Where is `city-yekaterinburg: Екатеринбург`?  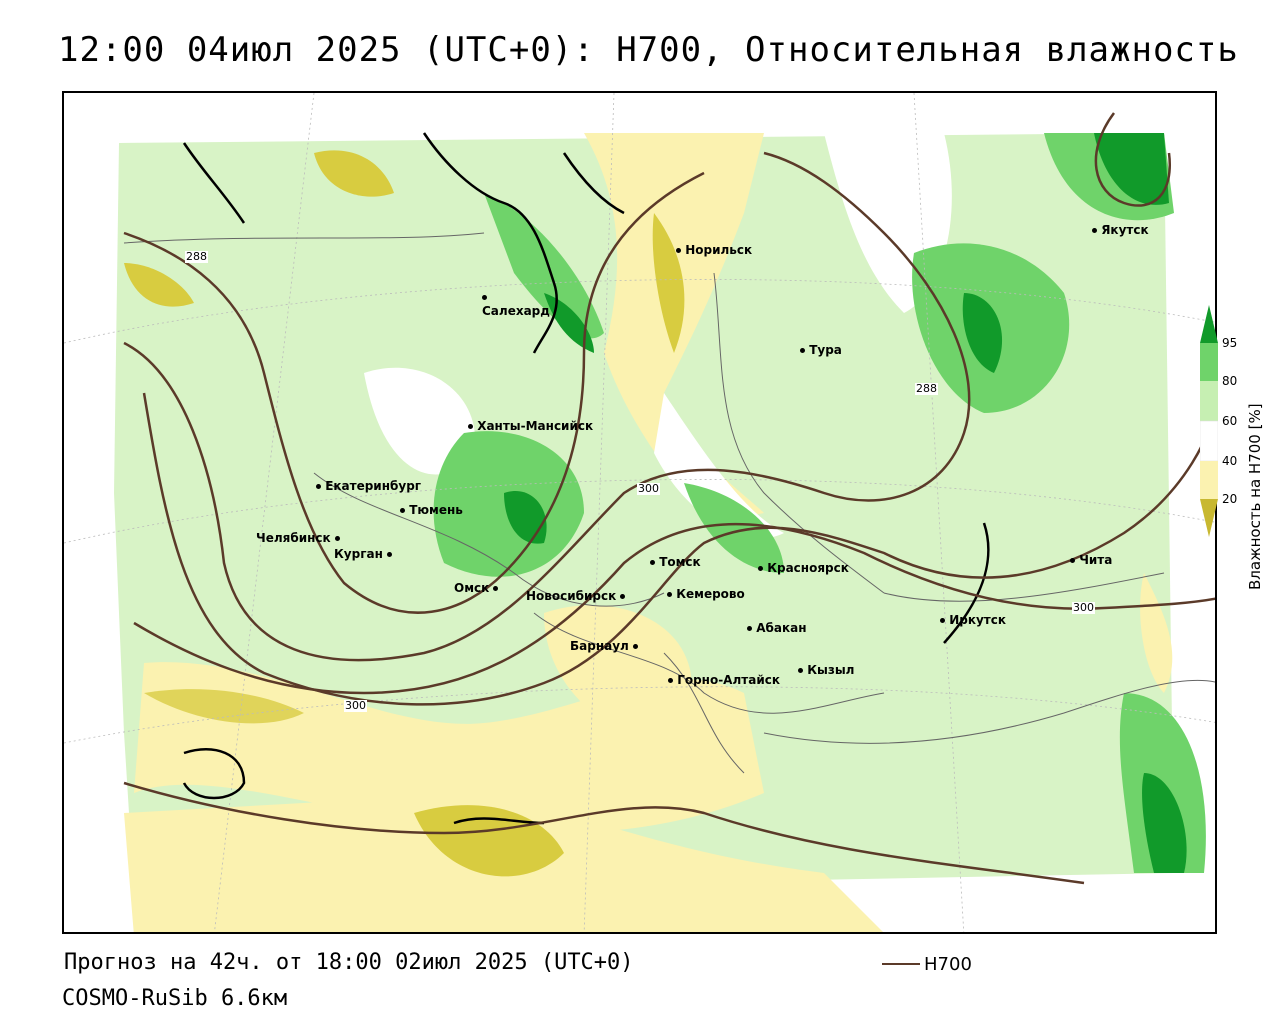
city-yekaterinburg: Екатеринбург is located at coordinates (368, 486).